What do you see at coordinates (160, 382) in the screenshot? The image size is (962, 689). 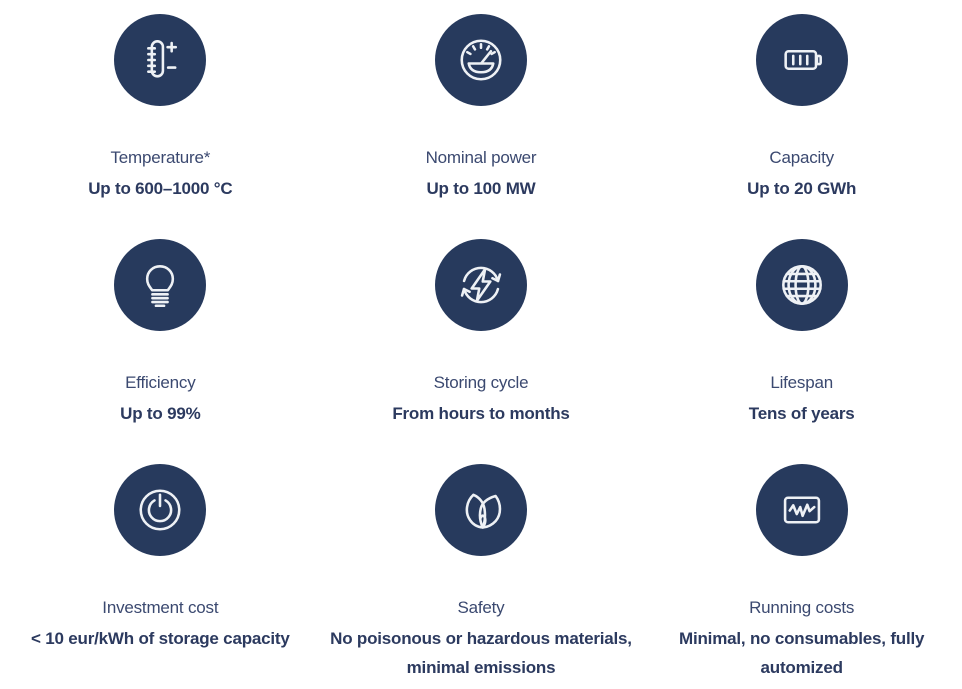 I see `feature-label: Efficiency` at bounding box center [160, 382].